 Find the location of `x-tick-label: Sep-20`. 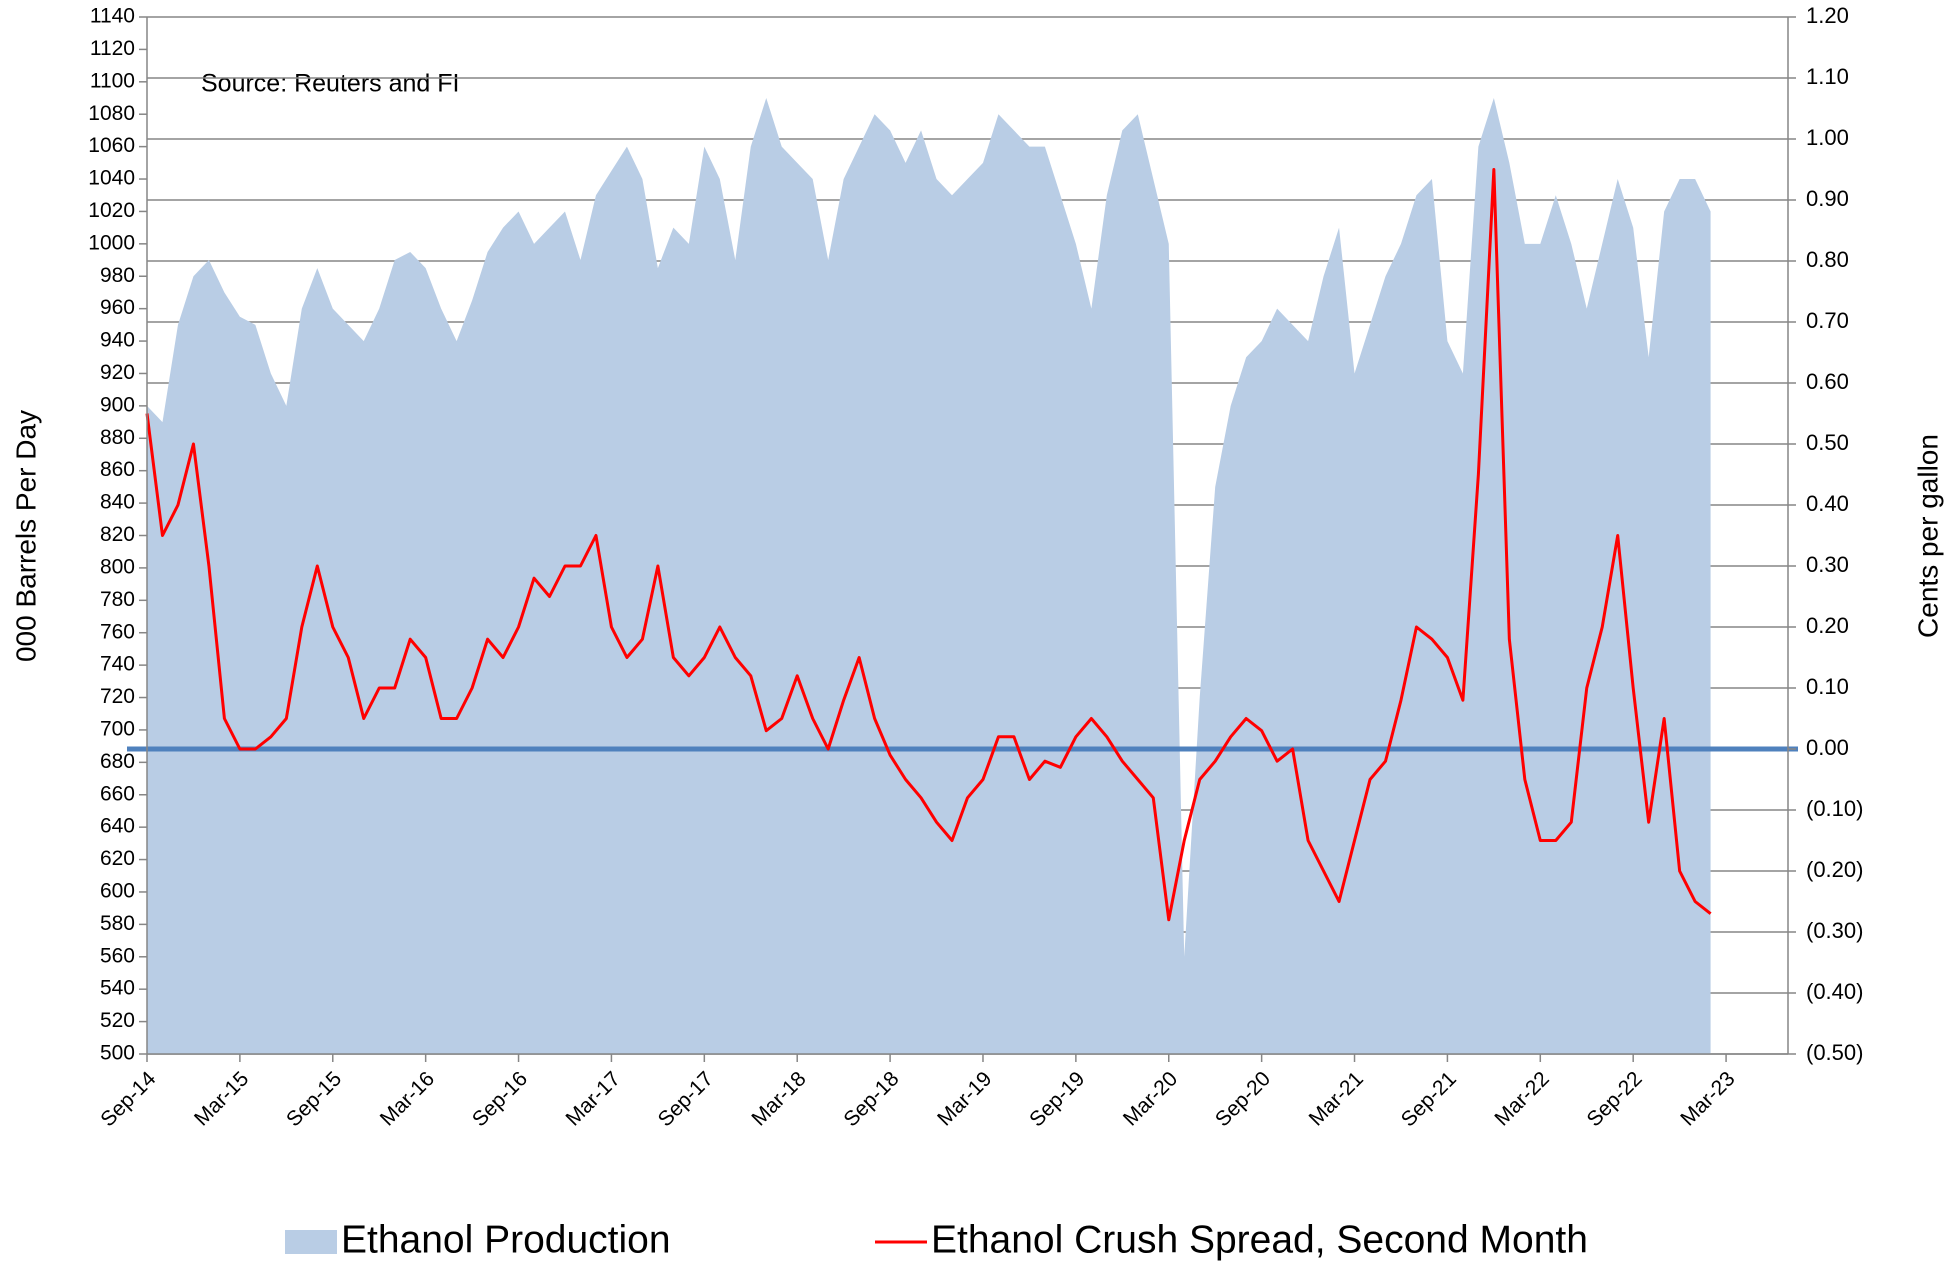

x-tick-label: Sep-20 is located at coordinates (1243, 1099).